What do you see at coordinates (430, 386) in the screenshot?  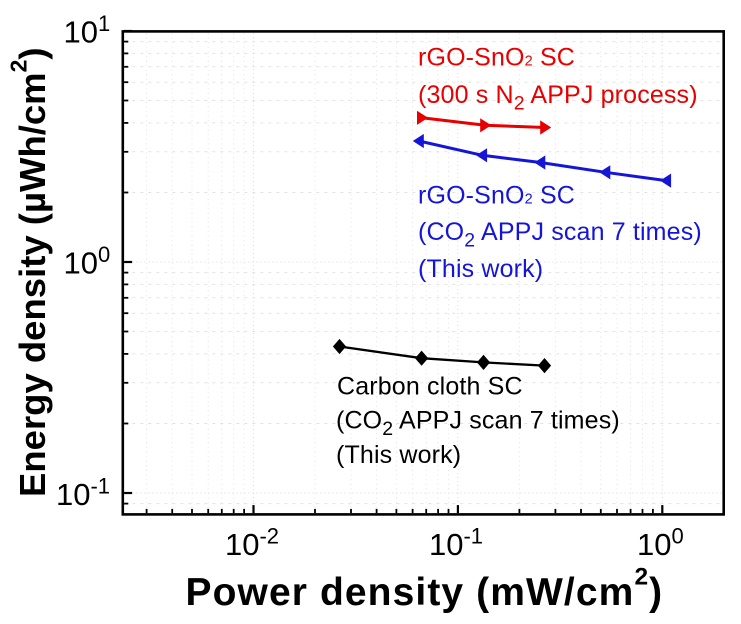 I see `svg-text: Carbon cloth SC` at bounding box center [430, 386].